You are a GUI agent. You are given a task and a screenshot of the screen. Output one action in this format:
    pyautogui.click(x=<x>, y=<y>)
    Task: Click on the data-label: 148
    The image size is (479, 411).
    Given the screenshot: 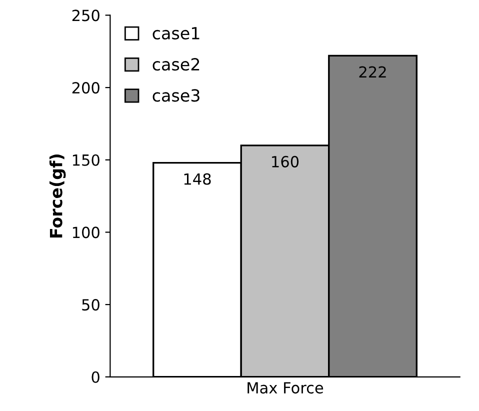 What is the action you would take?
    pyautogui.click(x=197, y=179)
    